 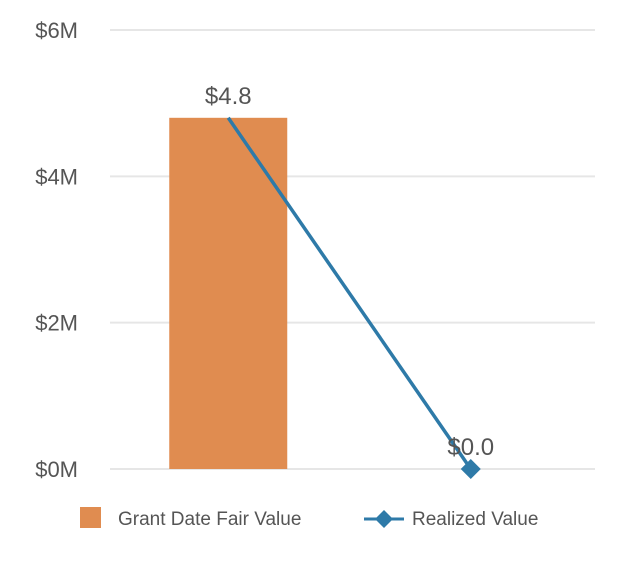 I want to click on line-point-diamond, so click(x=470, y=469).